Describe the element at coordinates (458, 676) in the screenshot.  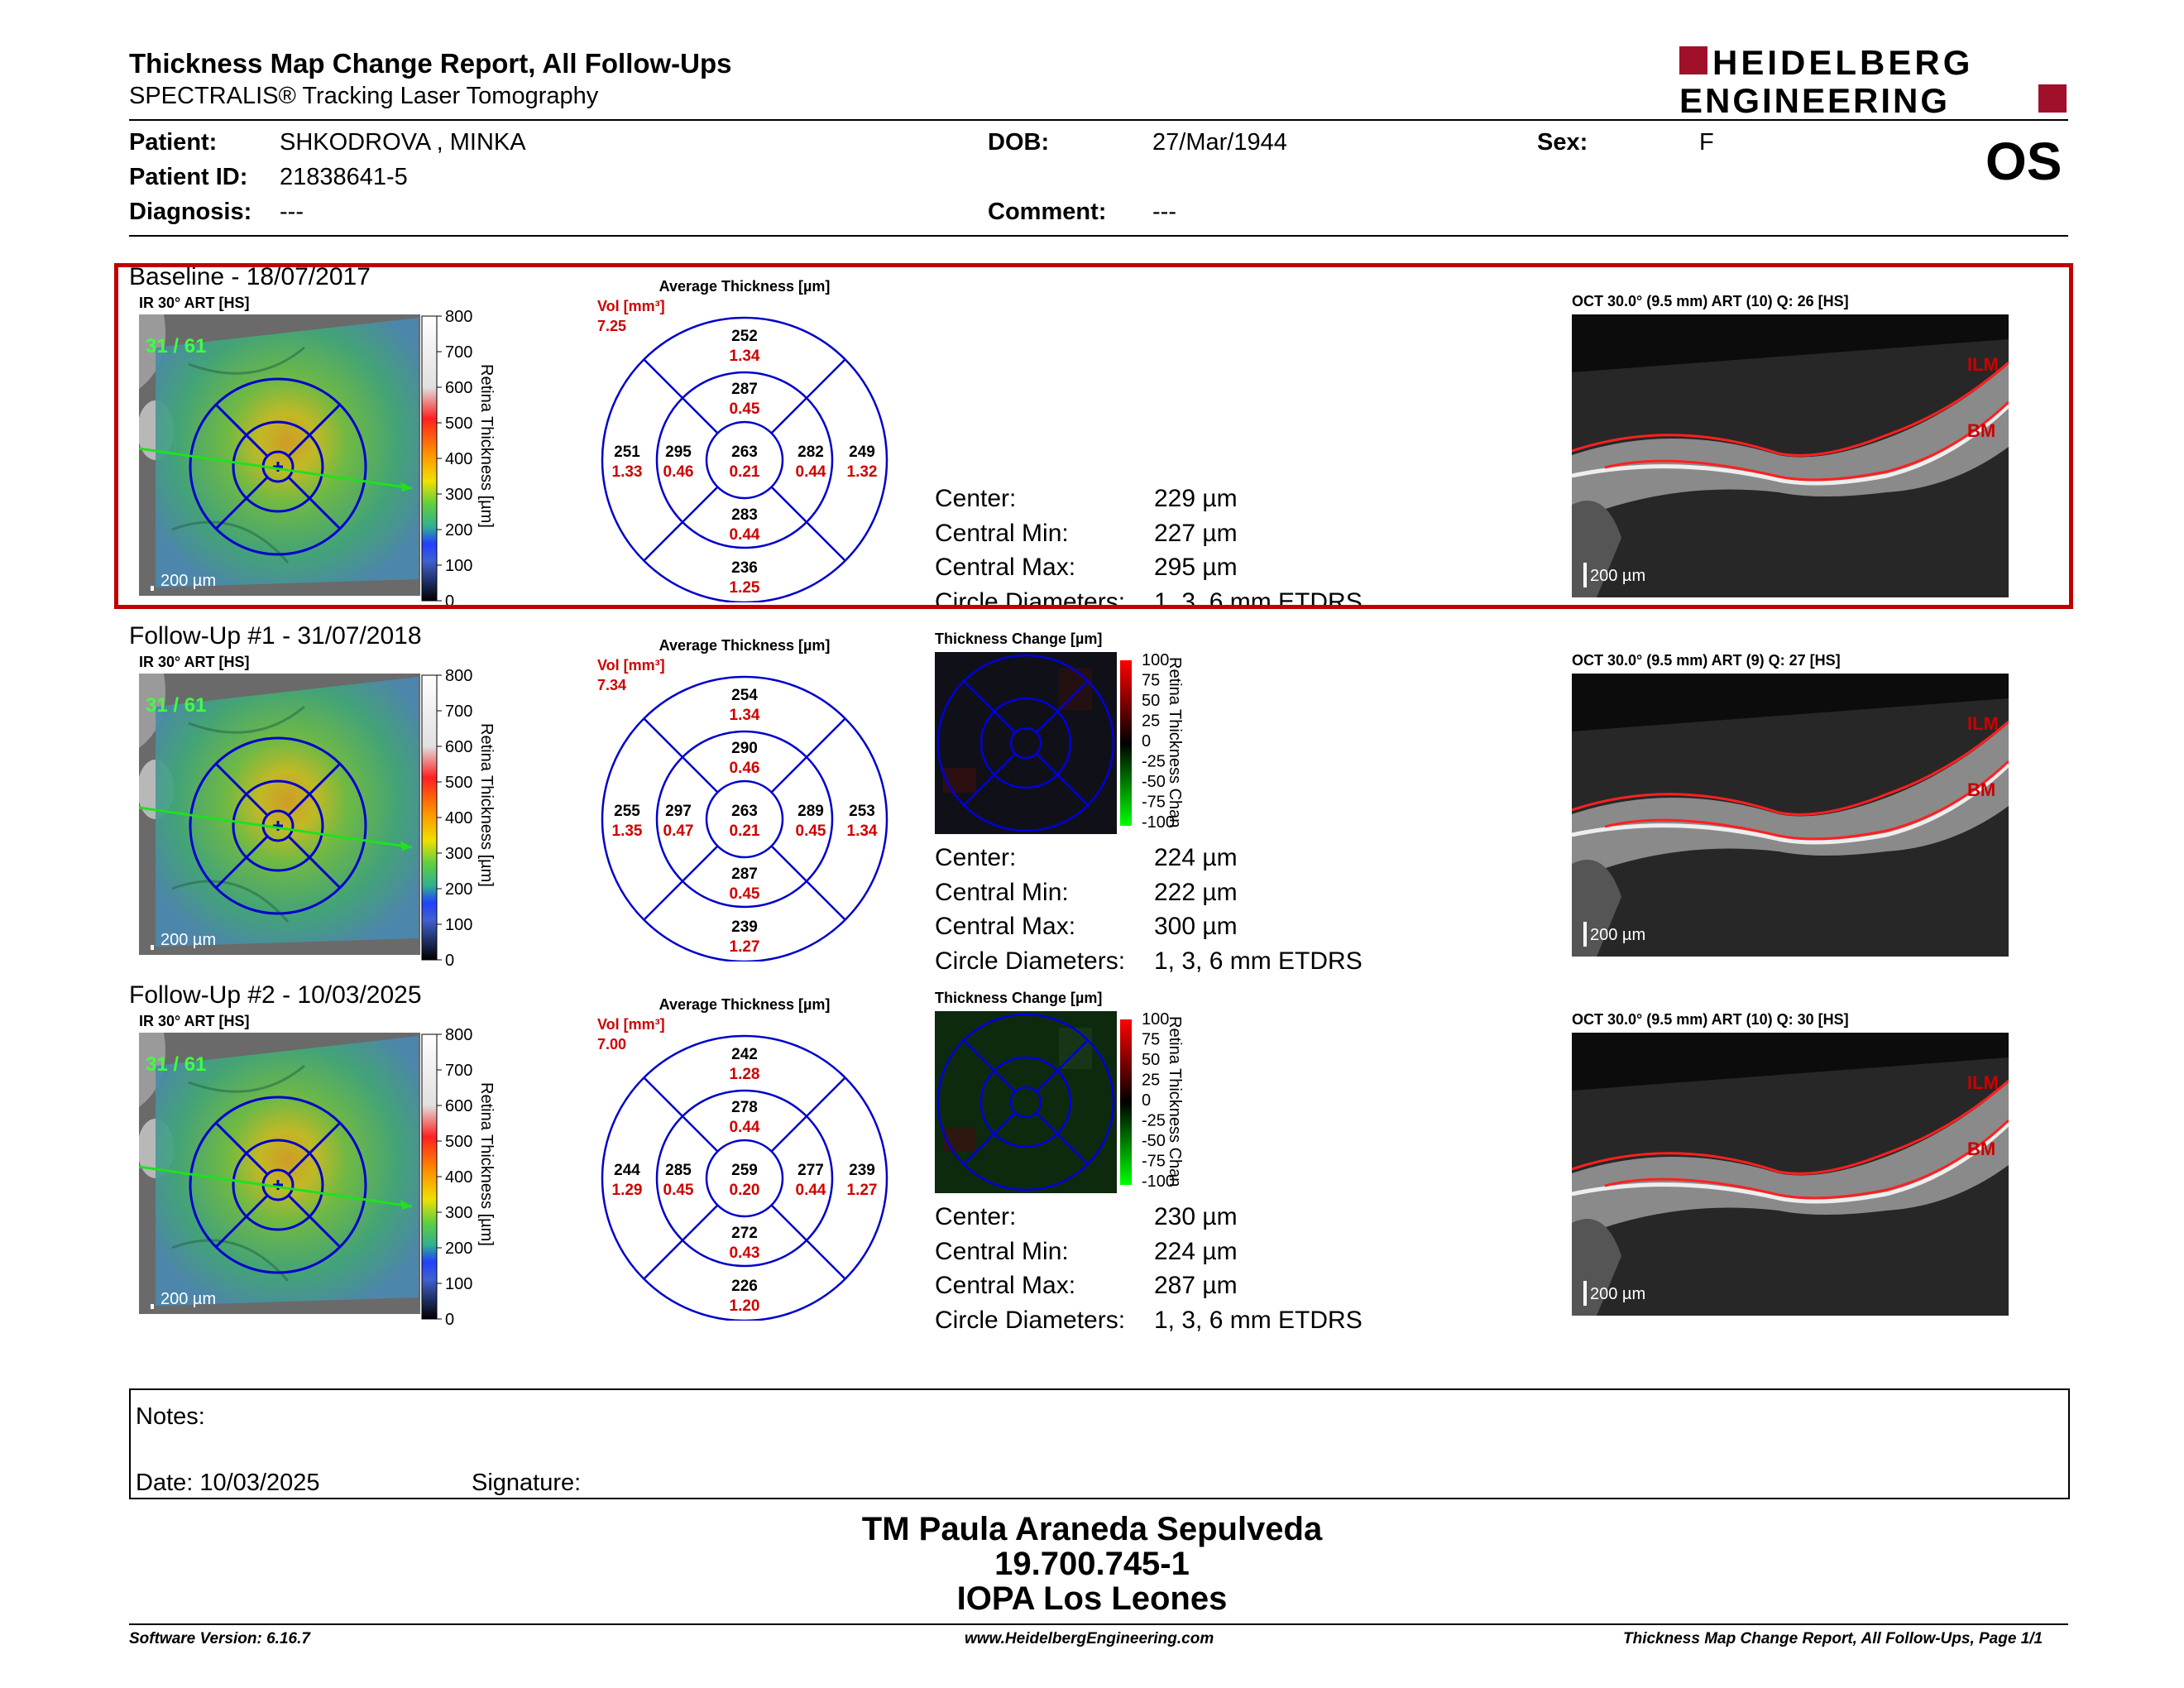
I see `colorbar-tick: 800` at that location.